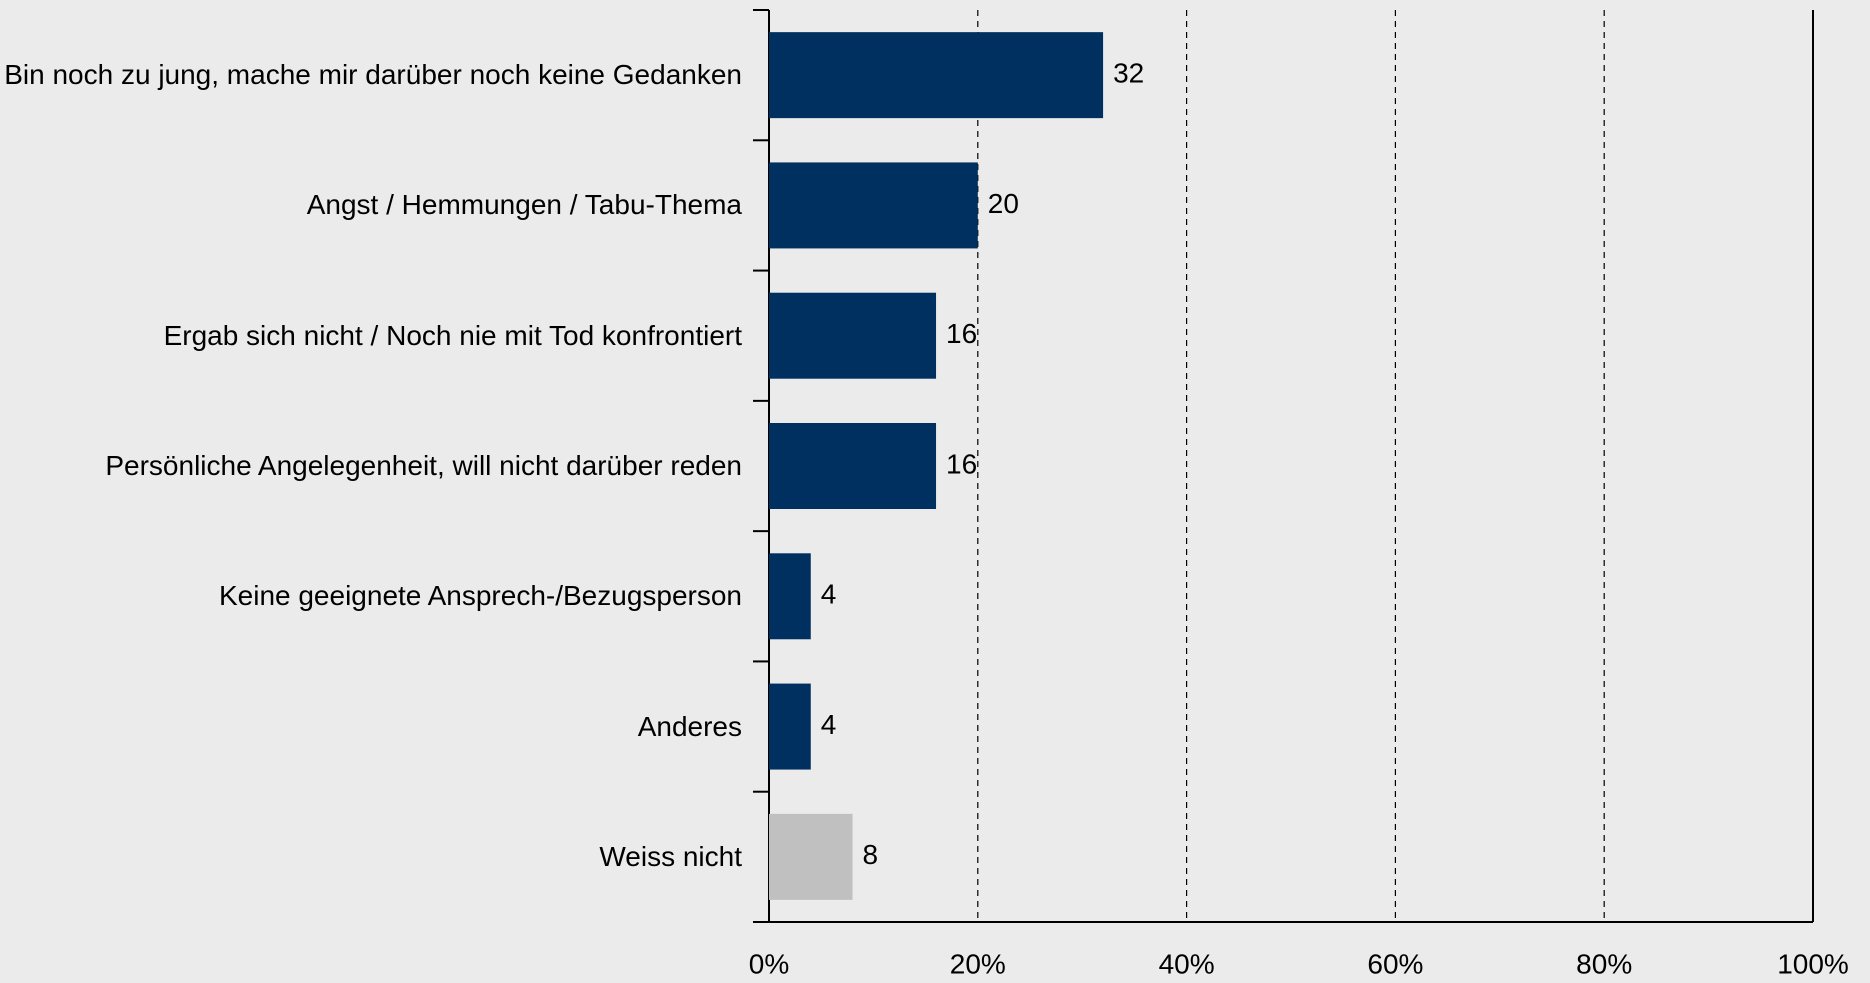 The width and height of the screenshot is (1870, 983). Describe the element at coordinates (689, 726) in the screenshot. I see `category-label: Anderes` at that location.